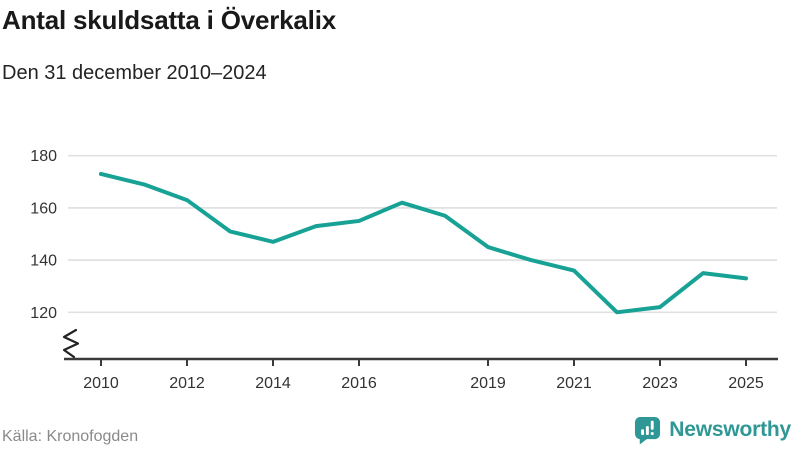 The height and width of the screenshot is (450, 800). Describe the element at coordinates (746, 383) in the screenshot. I see `x-tick-label: 2025` at that location.